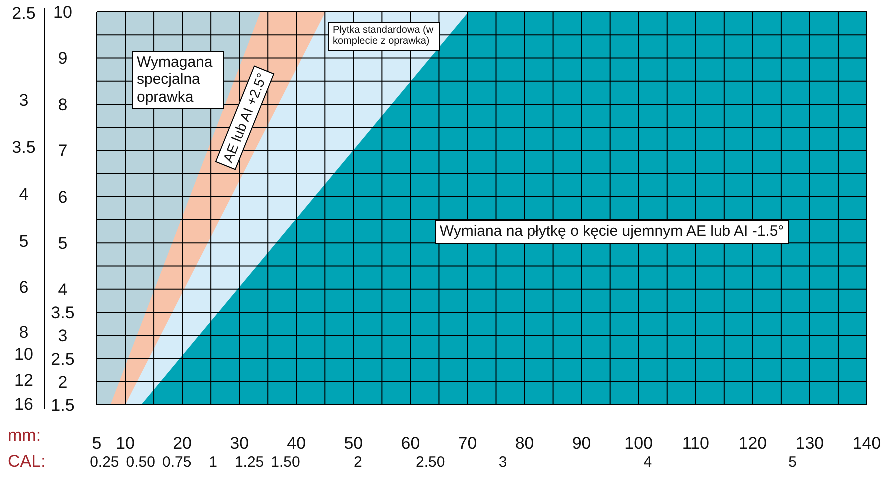 The height and width of the screenshot is (488, 884). Describe the element at coordinates (753, 443) in the screenshot. I see `x-tick-label: 120` at that location.